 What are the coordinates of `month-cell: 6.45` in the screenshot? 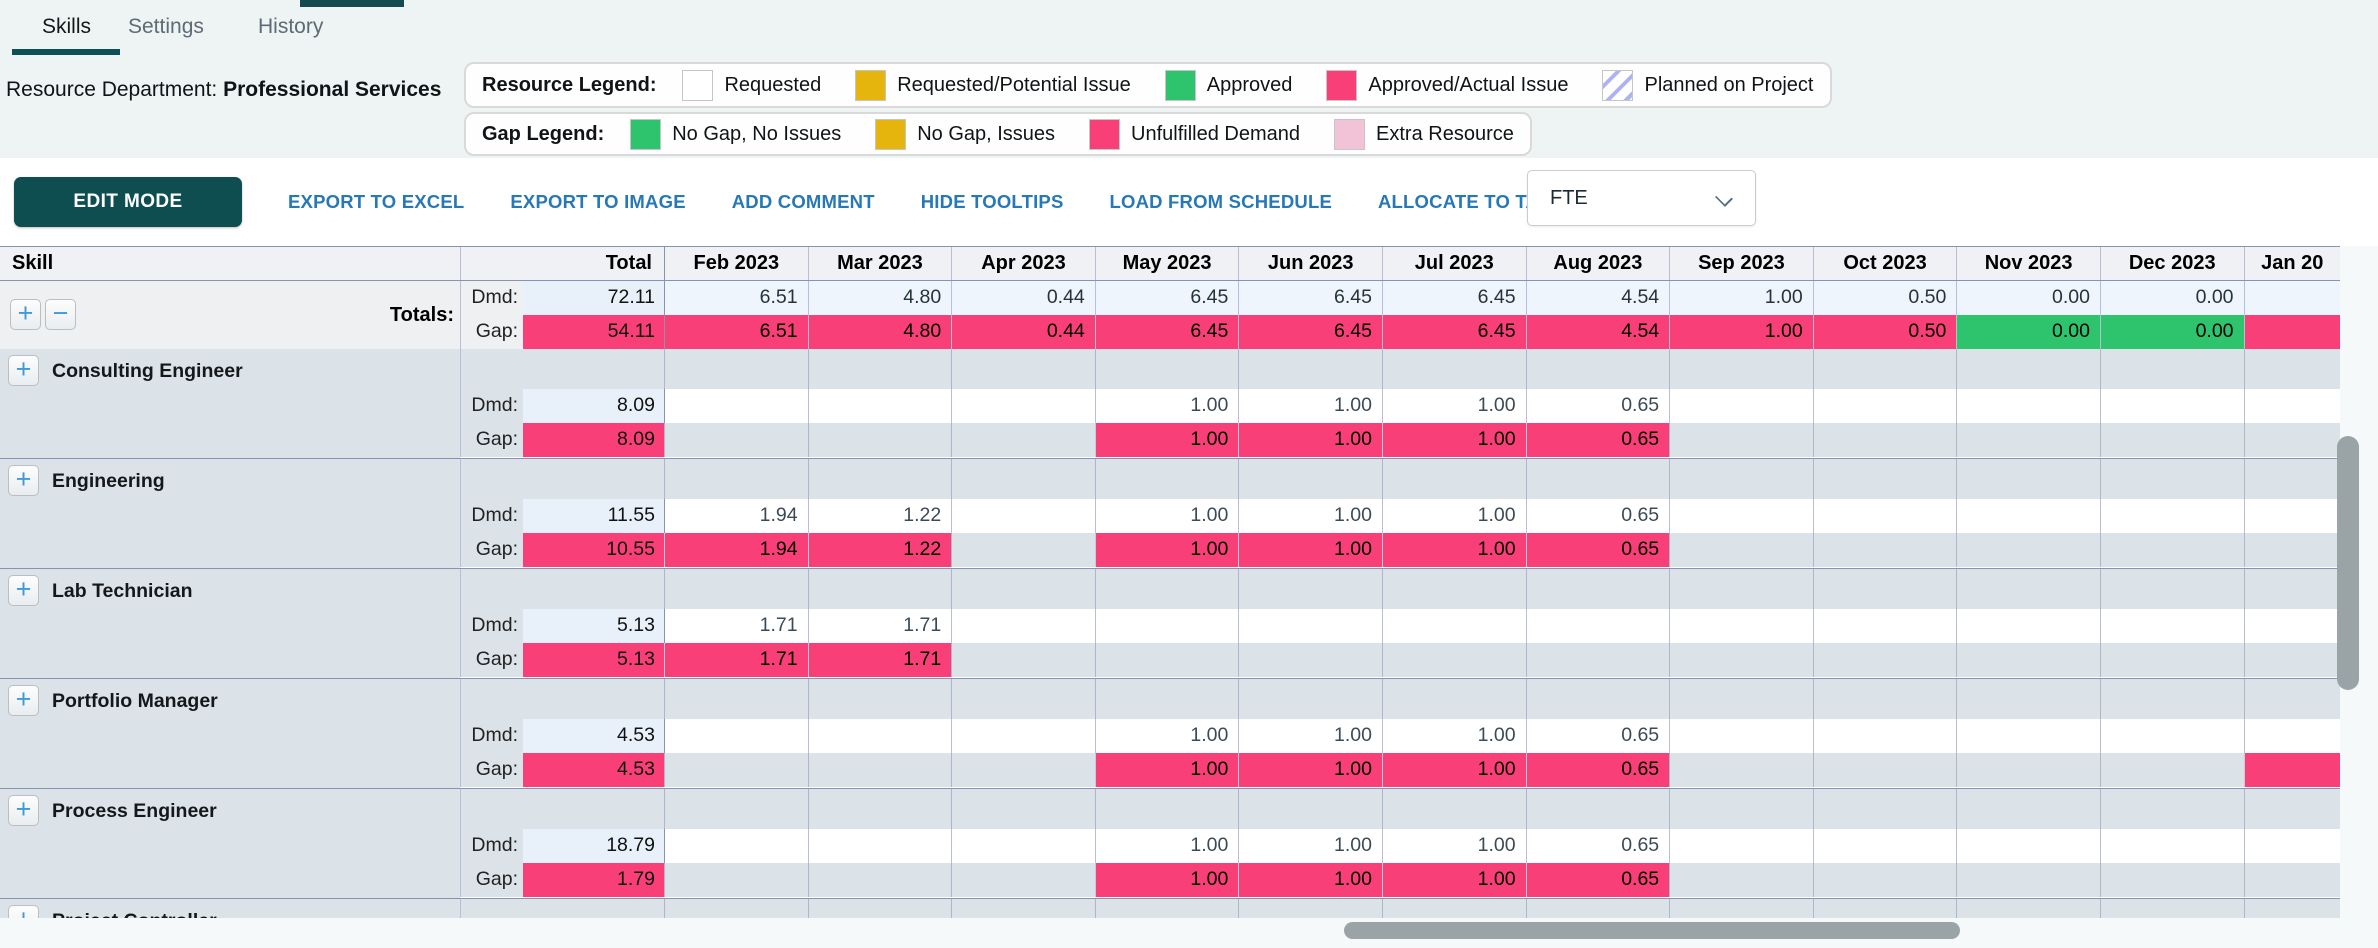 It's located at (1310, 332).